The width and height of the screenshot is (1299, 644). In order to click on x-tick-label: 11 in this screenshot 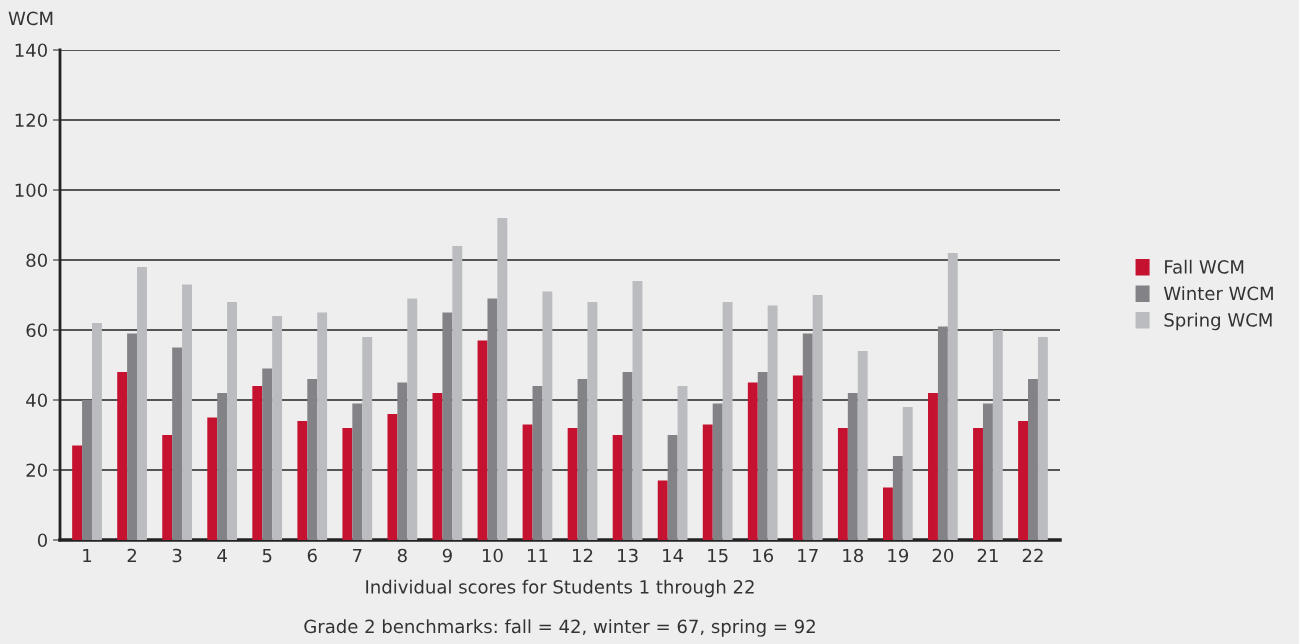, I will do `click(537, 555)`.